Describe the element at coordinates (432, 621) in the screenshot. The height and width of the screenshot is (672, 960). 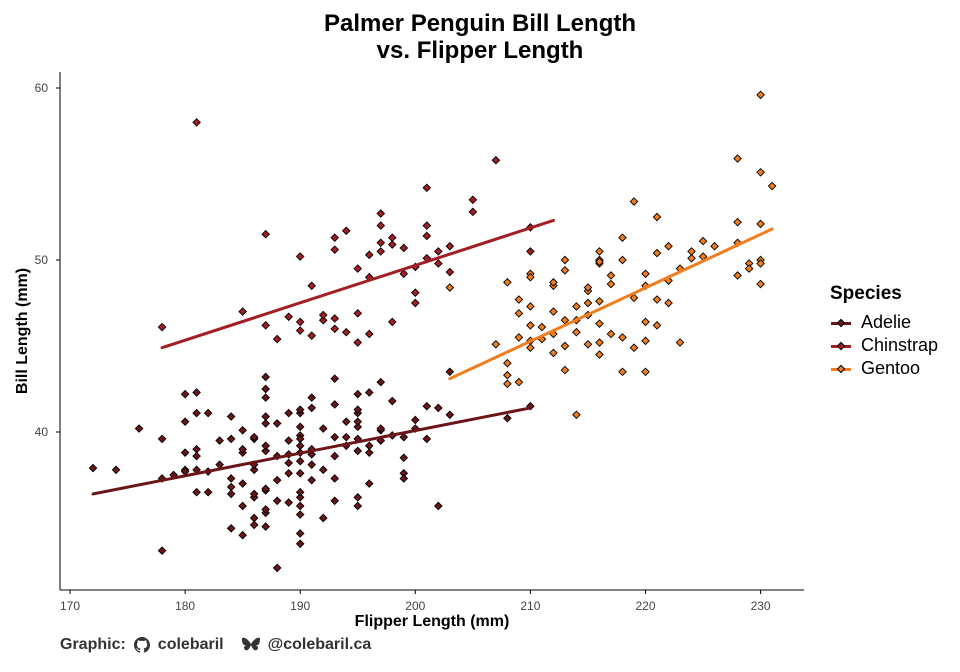
I see `x-axis-label: Flipper Length (mm)` at that location.